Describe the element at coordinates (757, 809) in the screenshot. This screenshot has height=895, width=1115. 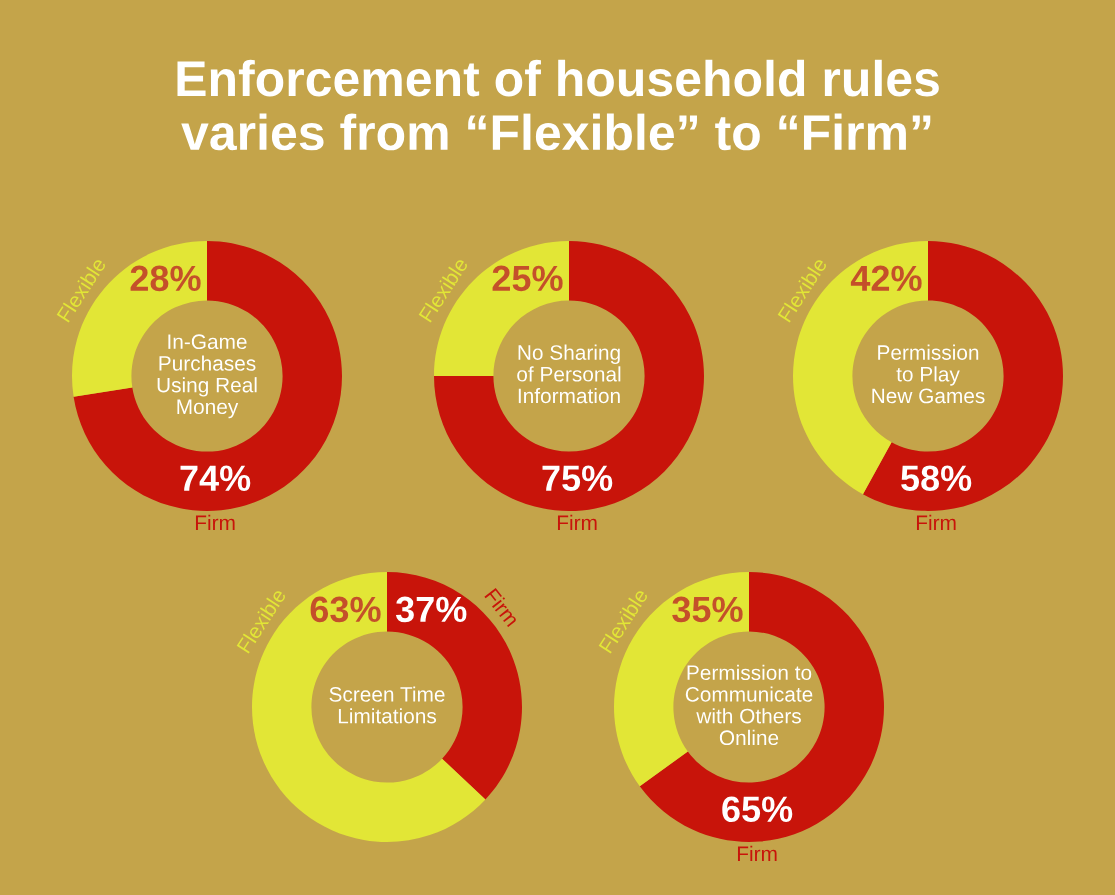
I see `data-label: 65%` at that location.